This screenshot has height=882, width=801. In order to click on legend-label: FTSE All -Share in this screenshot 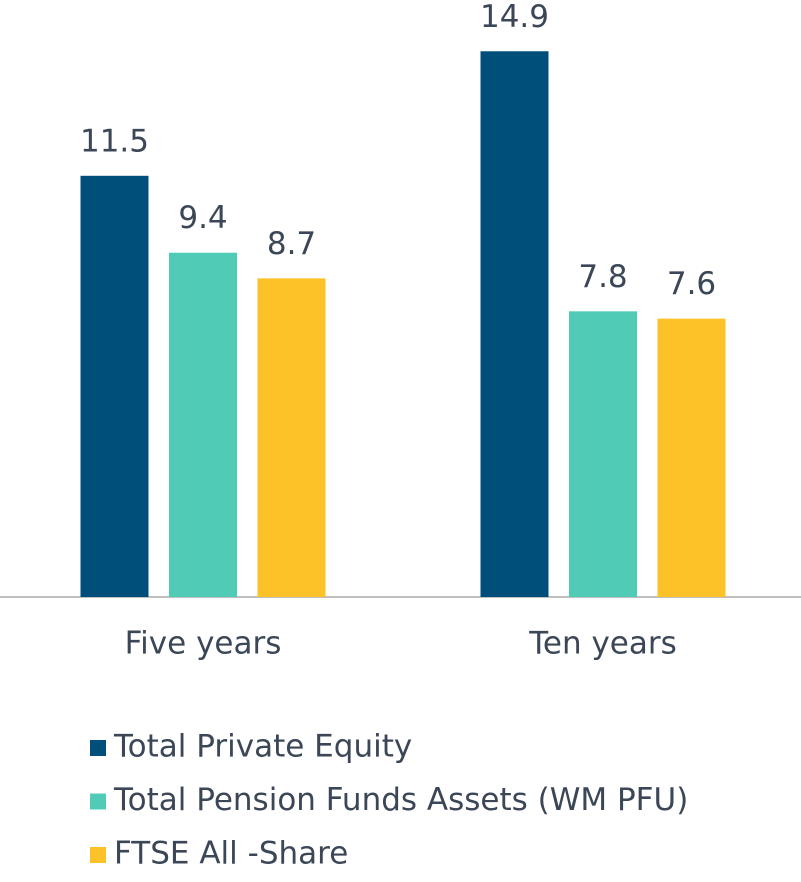, I will do `click(231, 854)`.